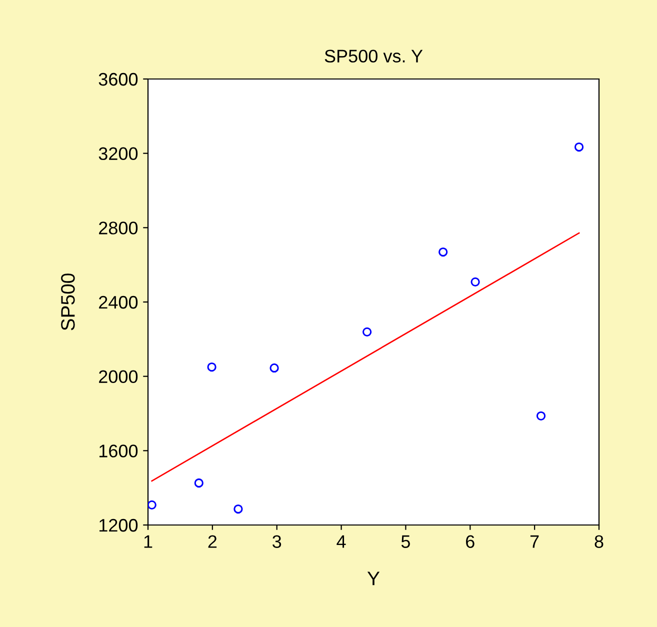  What do you see at coordinates (534, 541) in the screenshot?
I see `x-tick-label: 7` at bounding box center [534, 541].